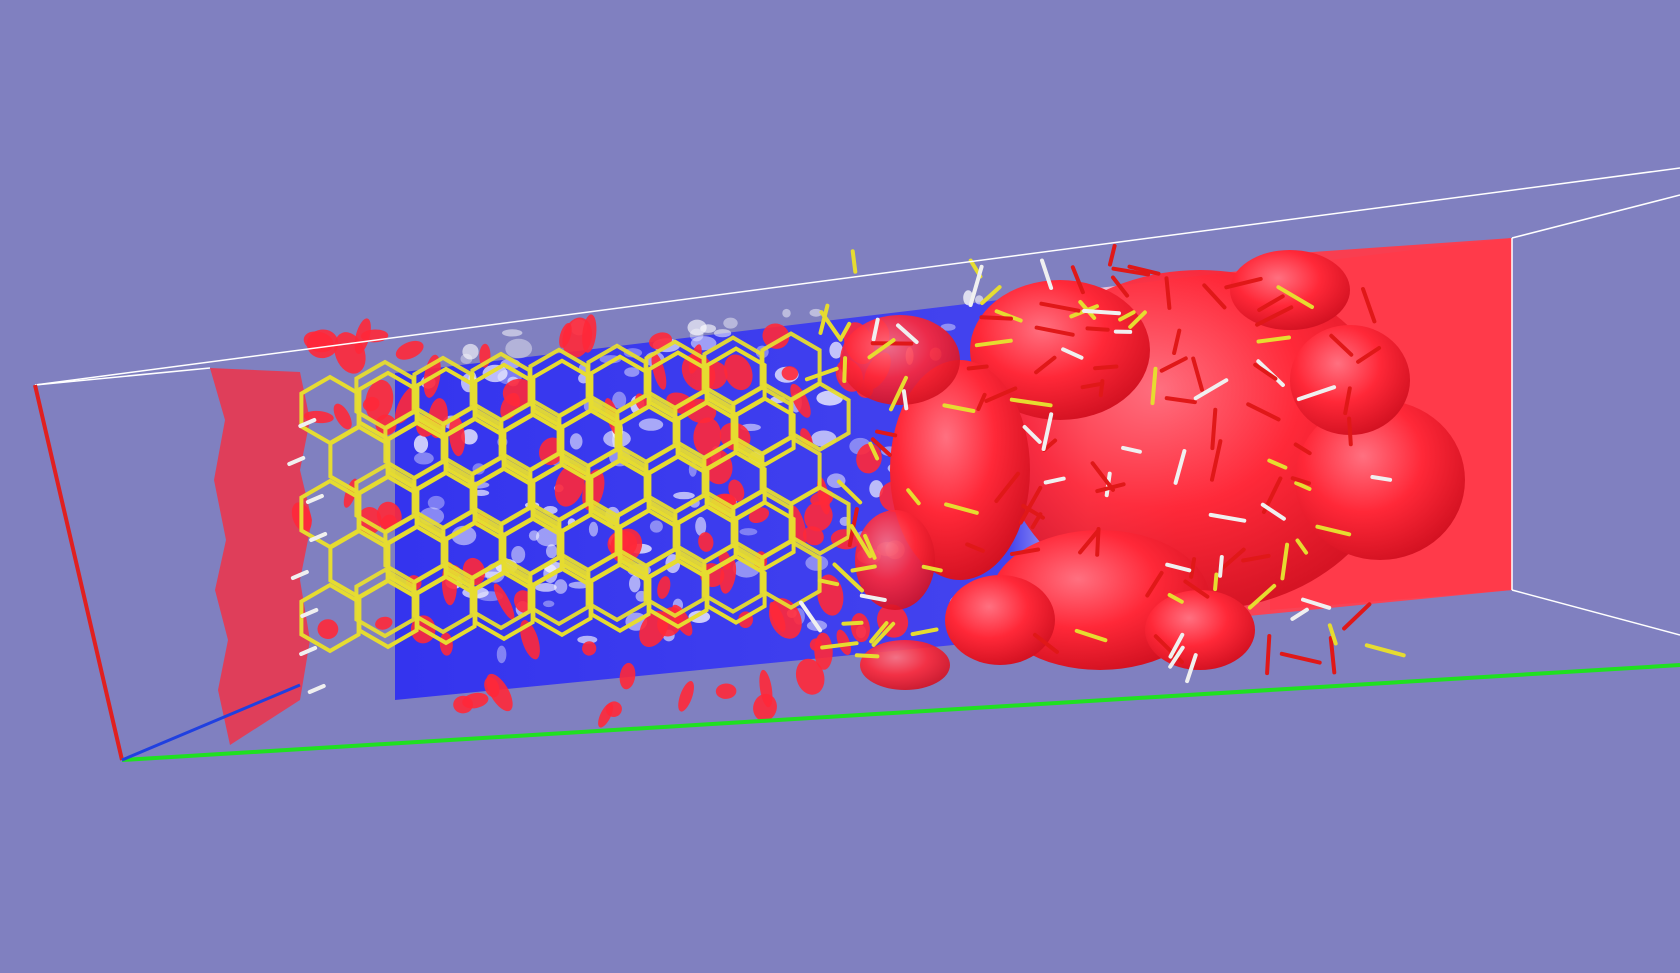  Describe the element at coordinates (575, 492) in the screenshot. I see `silicon-lattice` at that location.